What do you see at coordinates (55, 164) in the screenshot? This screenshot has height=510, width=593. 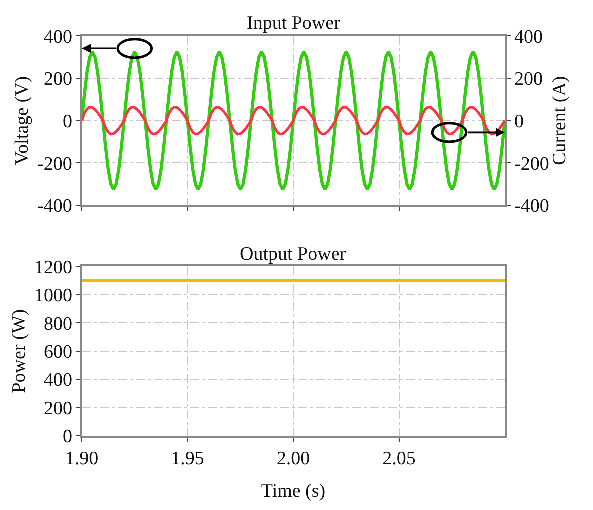 I see `y-tick-label: -200` at bounding box center [55, 164].